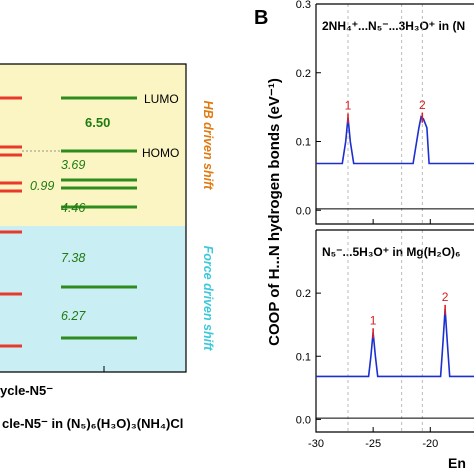  What do you see at coordinates (93, 299) in the screenshot?
I see `force-driven-region` at bounding box center [93, 299].